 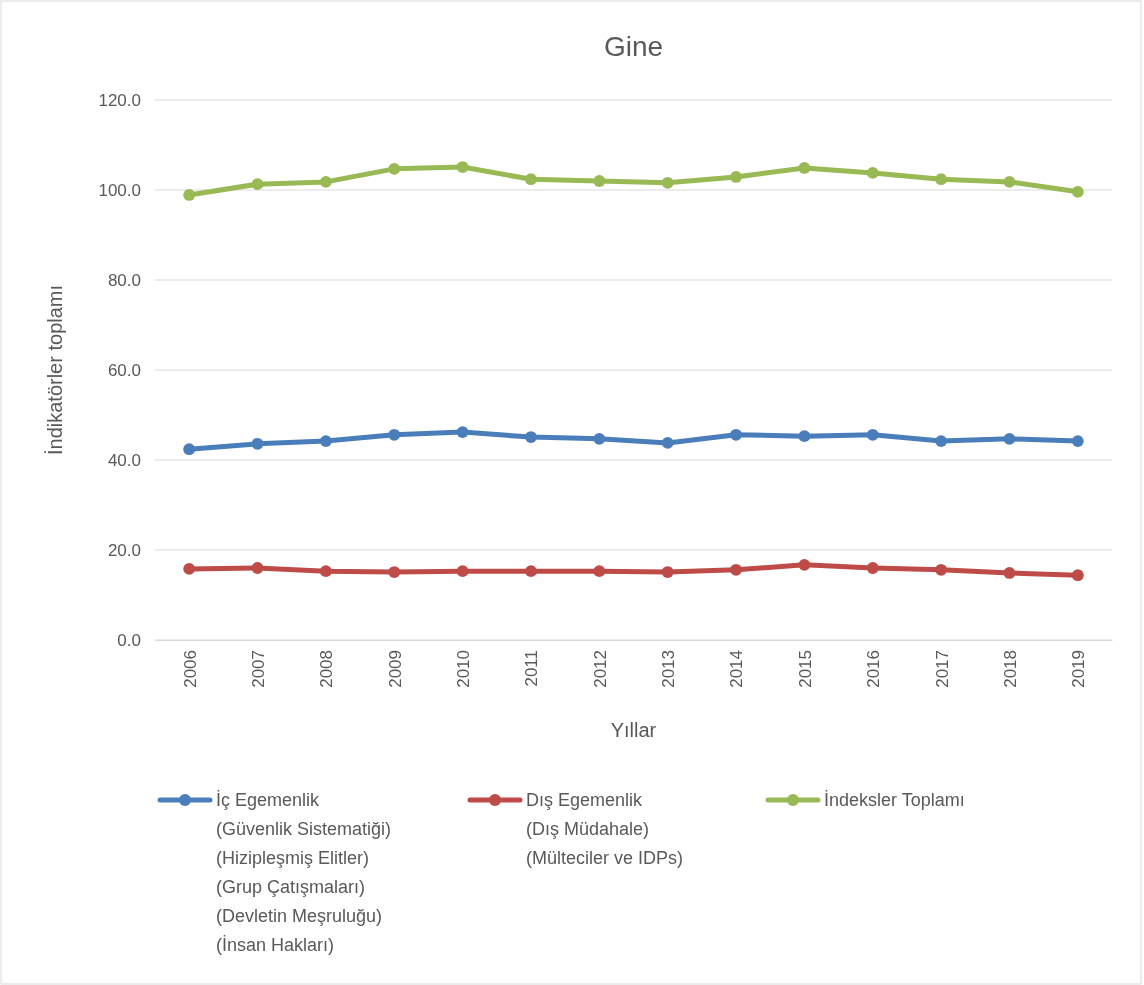 What do you see at coordinates (805, 669) in the screenshot?
I see `x-tick-label: 2015` at bounding box center [805, 669].